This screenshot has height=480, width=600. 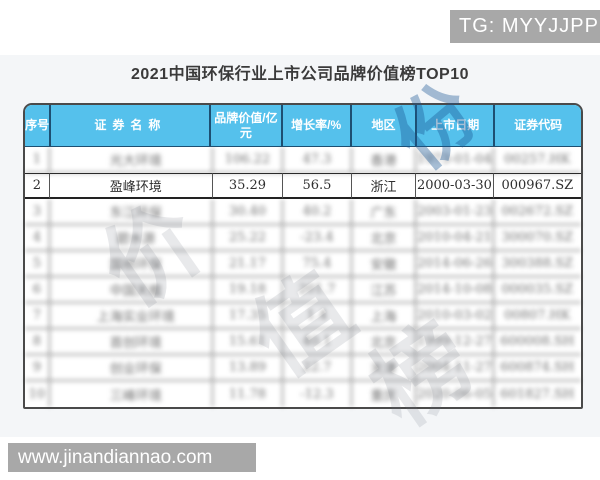 I want to click on cell-listing-date: 2010-03-02, so click(x=455, y=316).